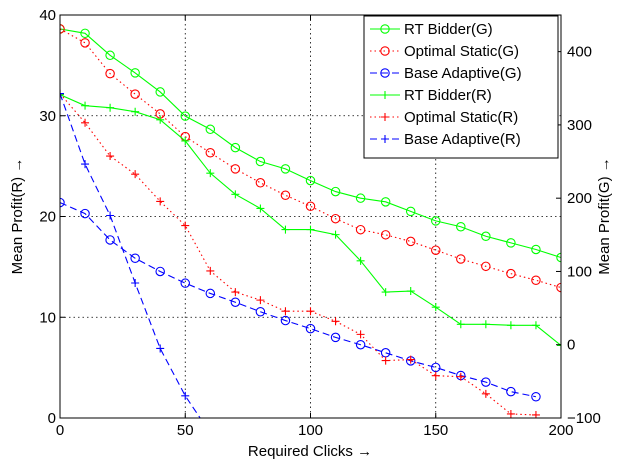 The image size is (619, 466). Describe the element at coordinates (435, 430) in the screenshot. I see `x-tick-label: 150` at that location.